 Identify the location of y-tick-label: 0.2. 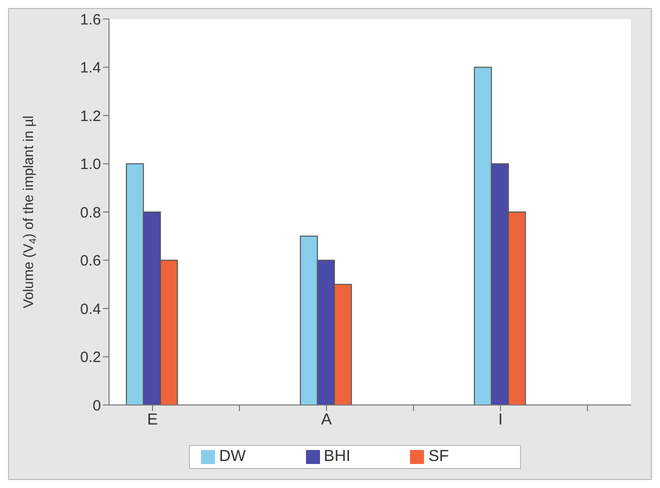
(90, 357).